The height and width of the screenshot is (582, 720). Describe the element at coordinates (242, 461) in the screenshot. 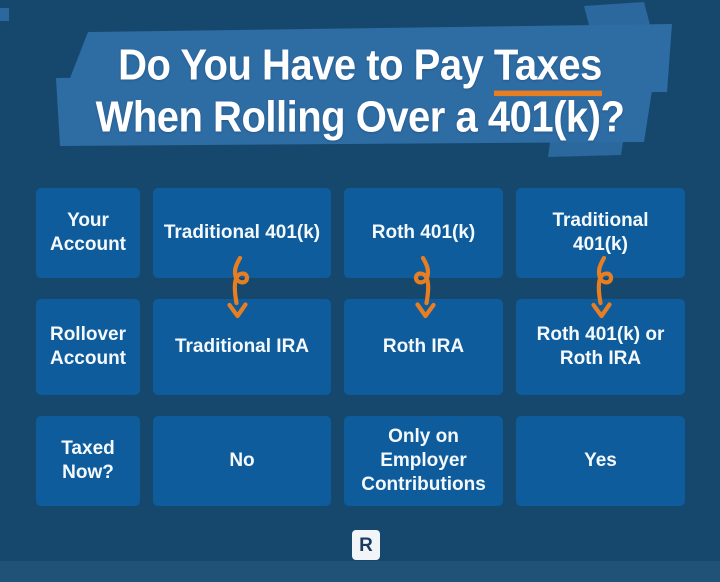

I see `cell-row3-col2: No` at that location.